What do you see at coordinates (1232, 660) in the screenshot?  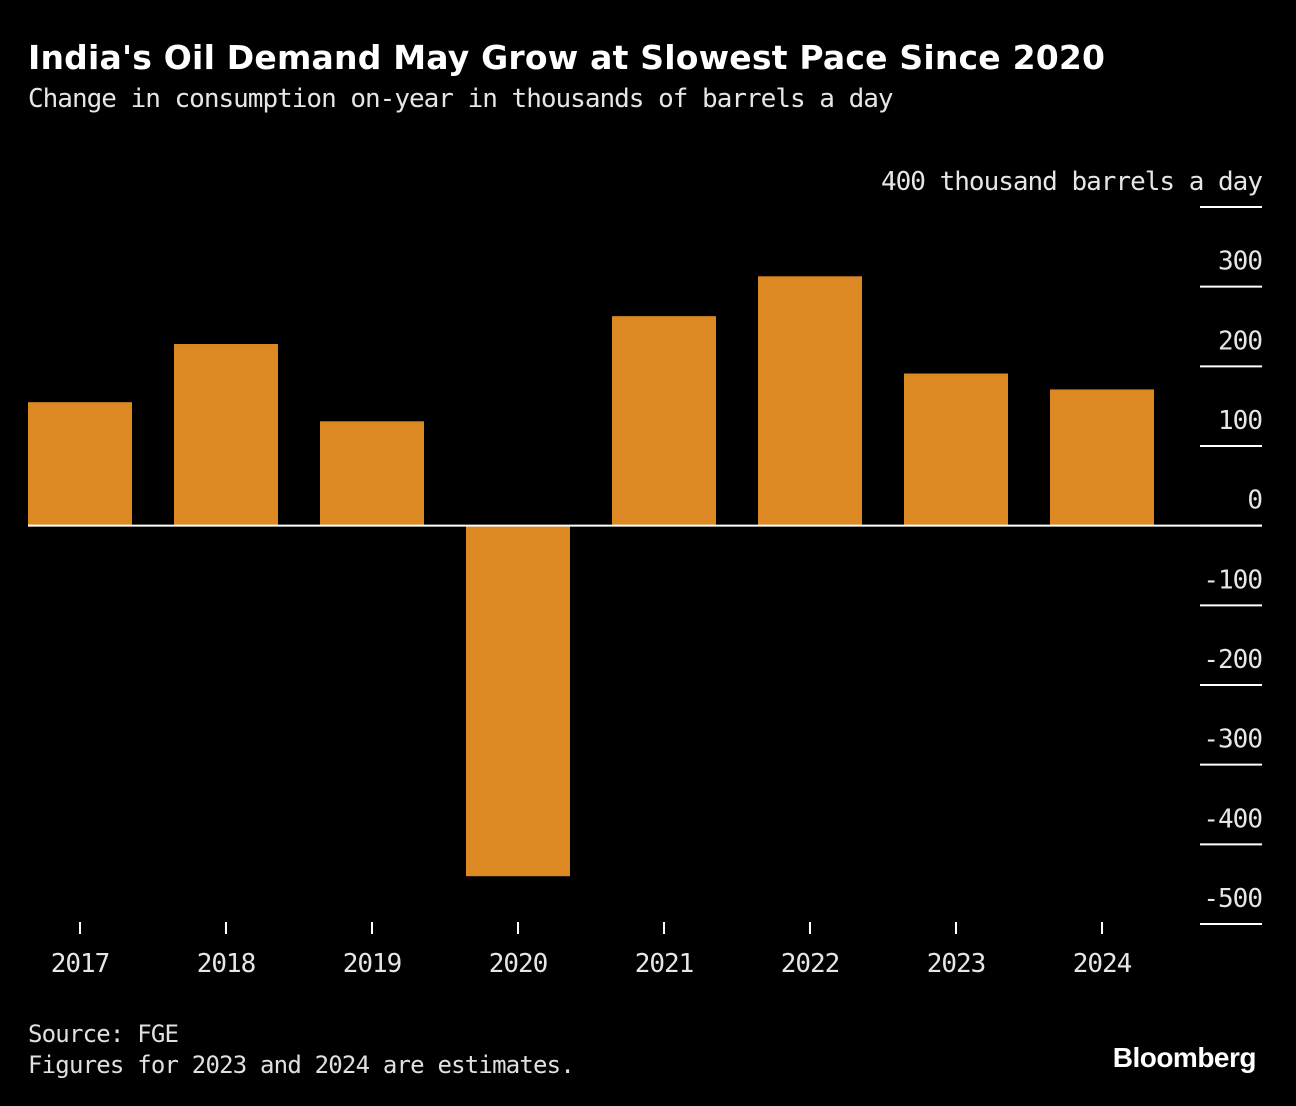 I see `y-tick-label: -200` at bounding box center [1232, 660].